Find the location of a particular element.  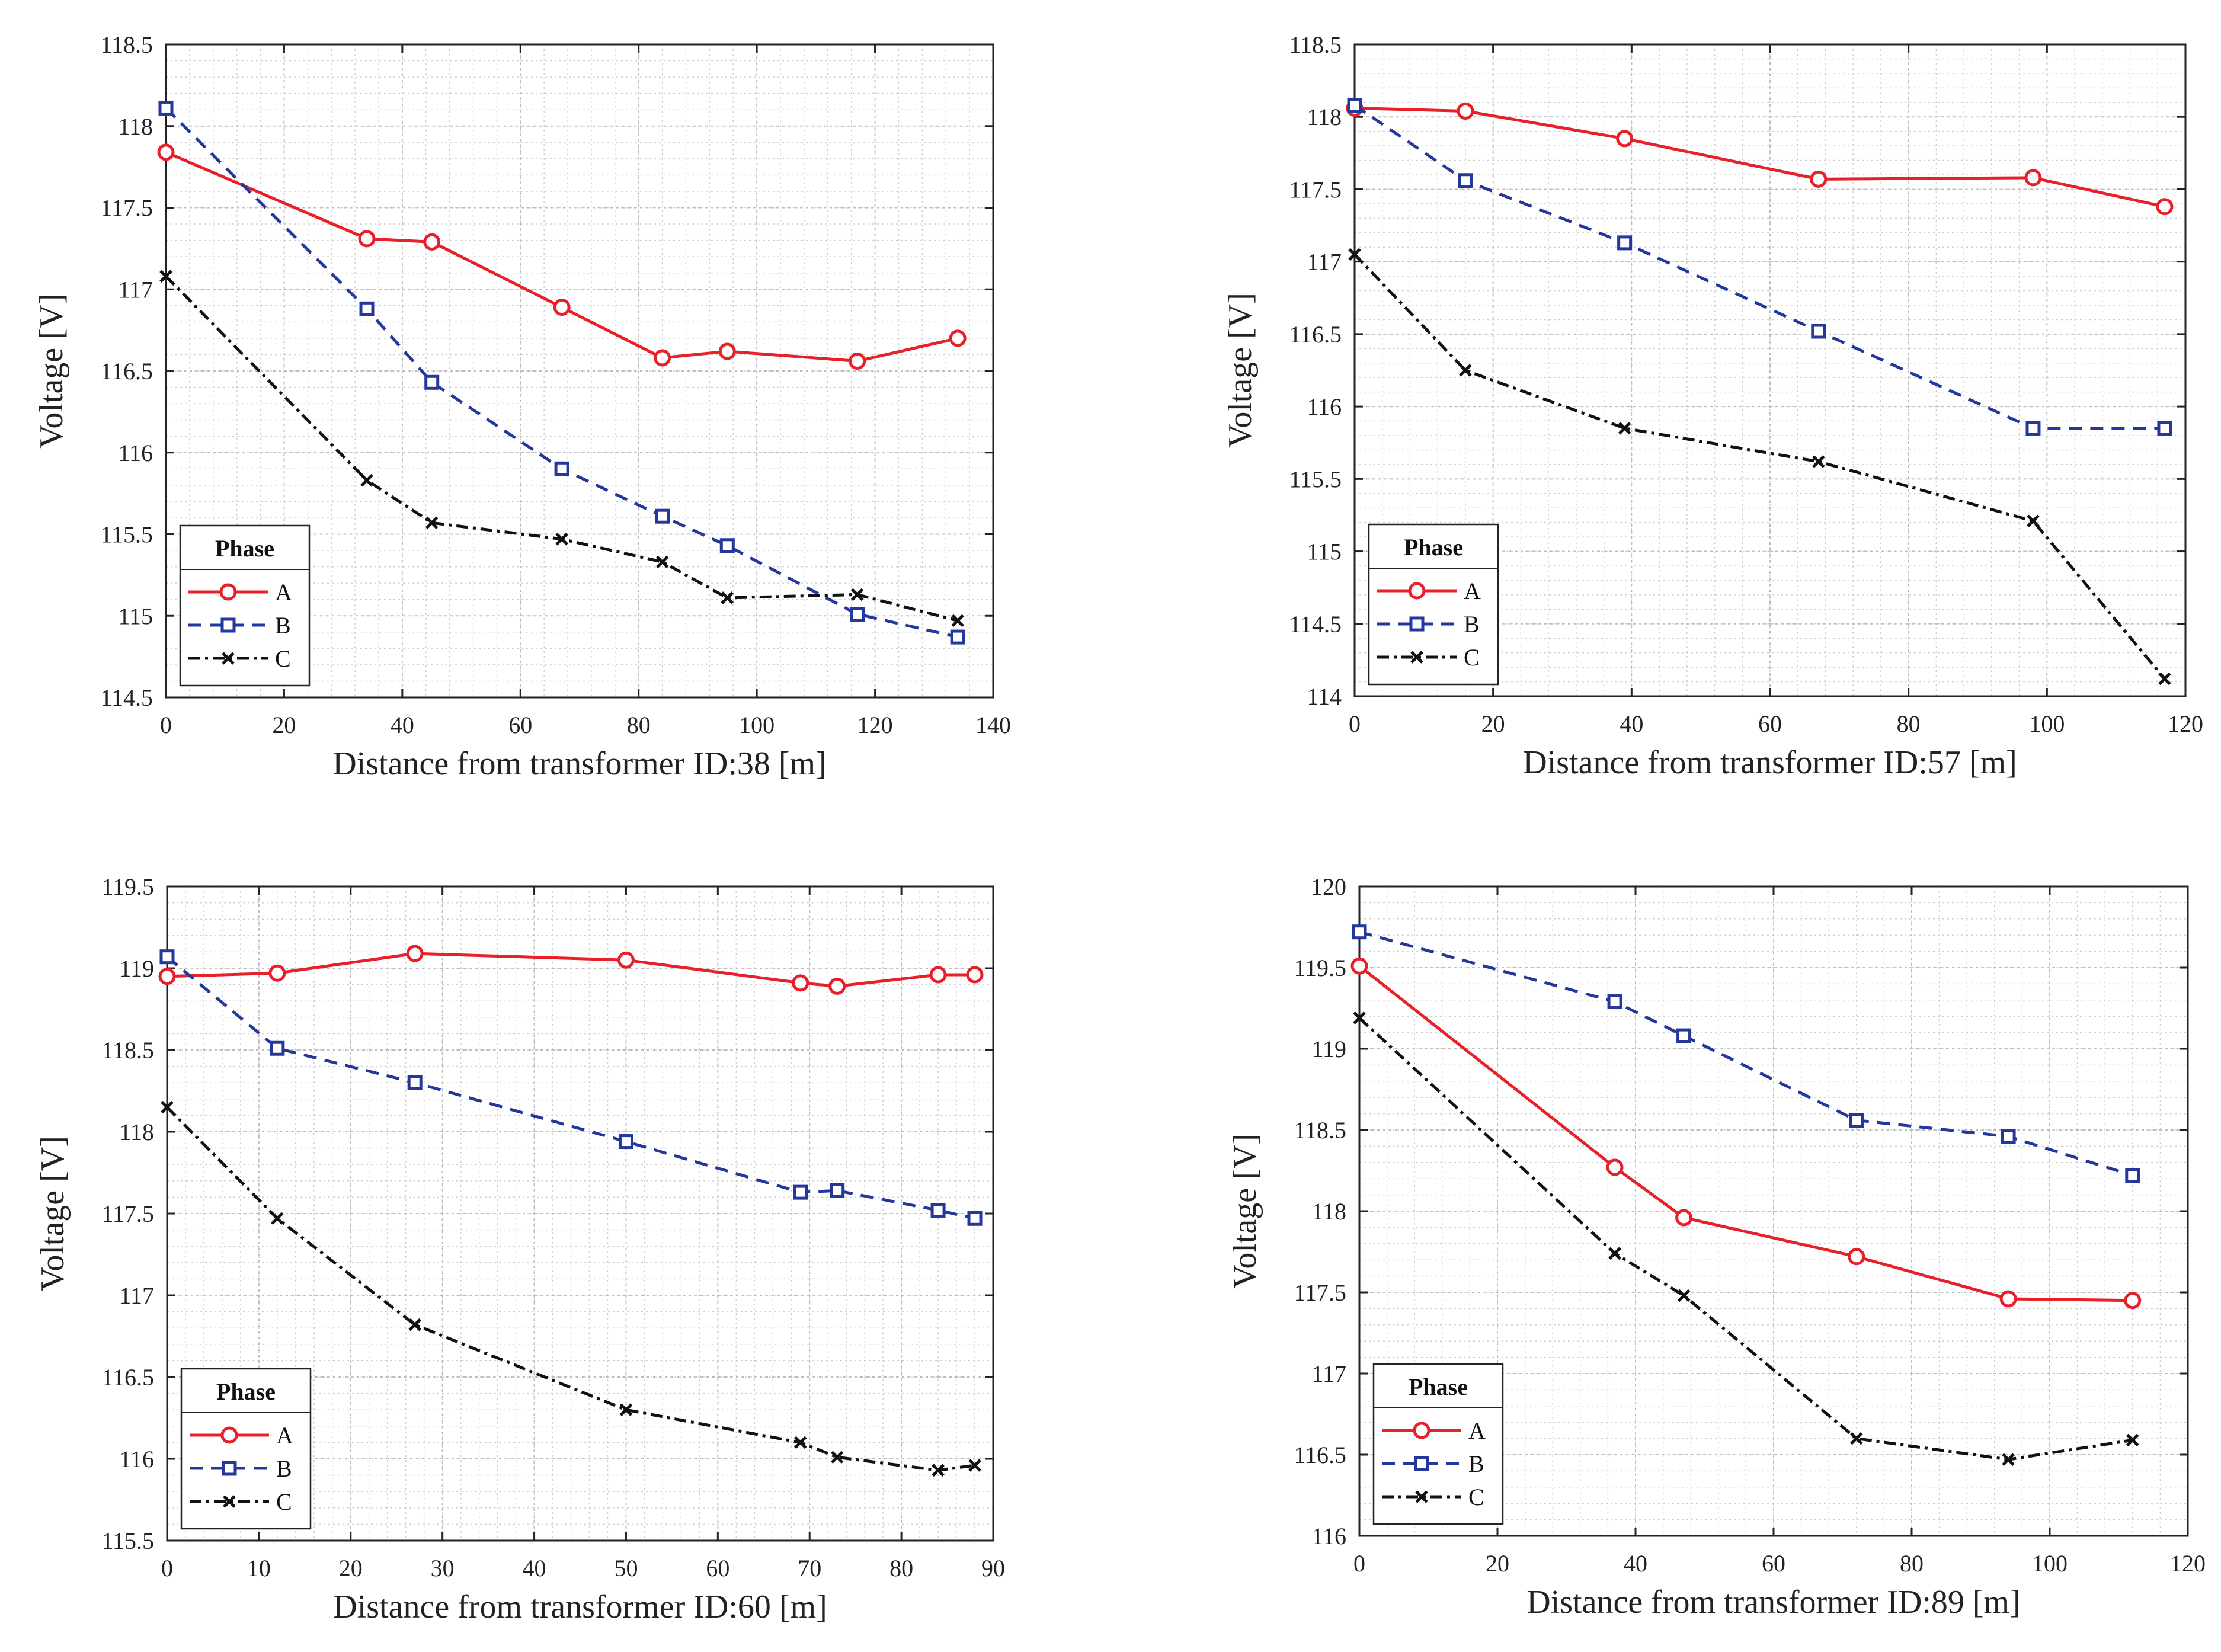

x-axis-label: Distance from transformer ID:38 [m] is located at coordinates (579, 763).